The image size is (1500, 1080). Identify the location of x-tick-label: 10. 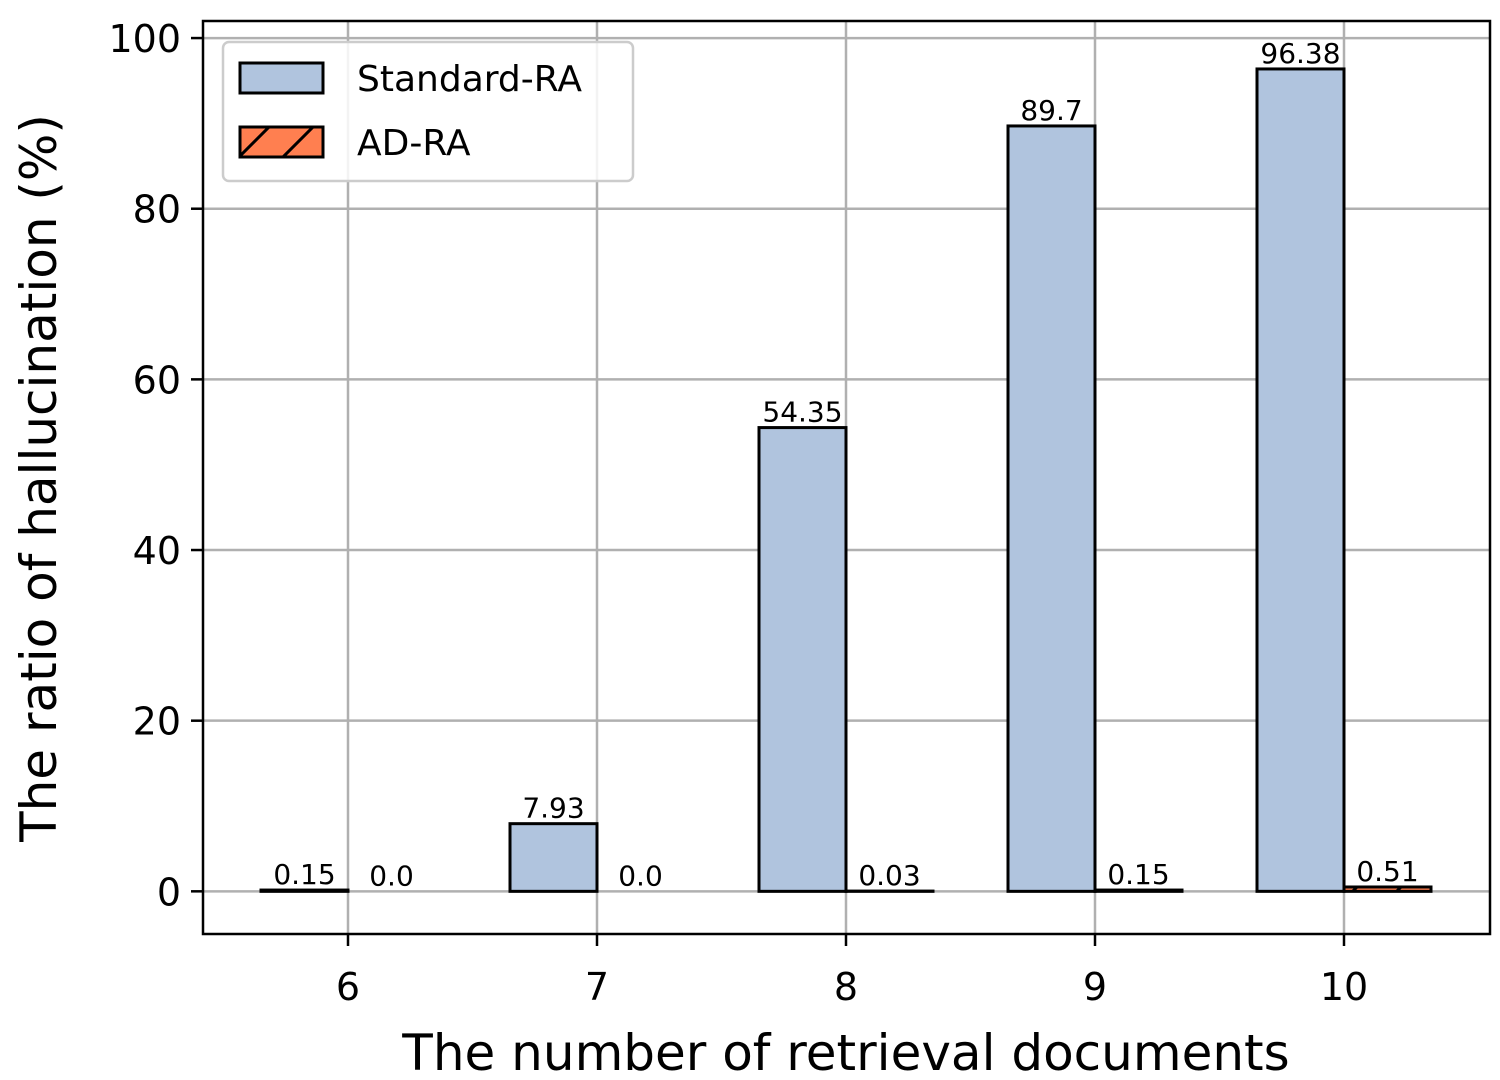
(1344, 987).